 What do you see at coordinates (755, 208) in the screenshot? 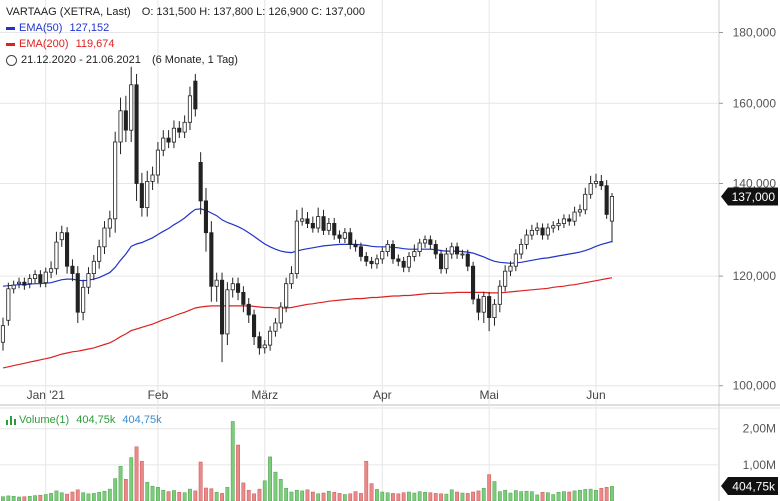
I see `price-axis-labels: 100,000 120,000 140,000 160,000 180,000` at bounding box center [755, 208].